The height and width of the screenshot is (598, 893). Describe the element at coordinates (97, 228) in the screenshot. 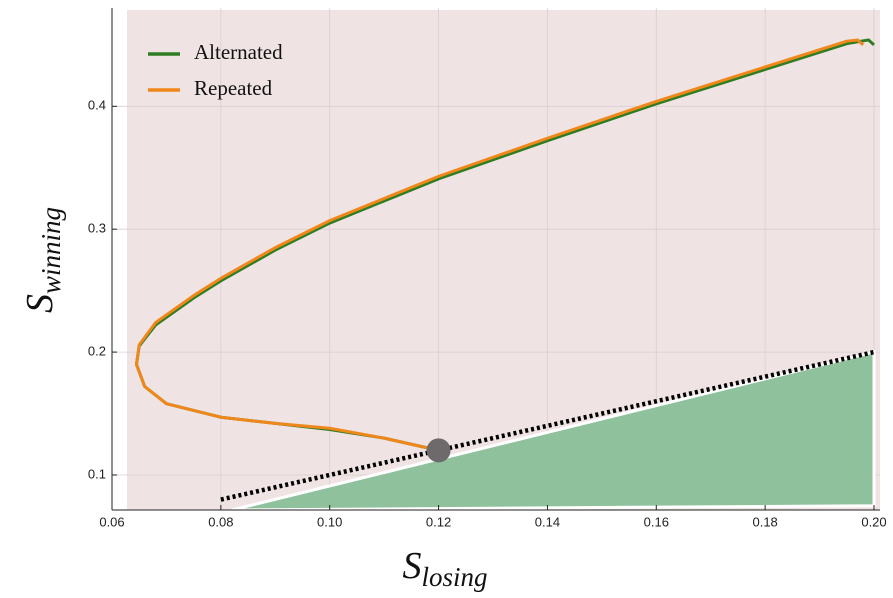

I see `y-tick-label: 0.3` at that location.